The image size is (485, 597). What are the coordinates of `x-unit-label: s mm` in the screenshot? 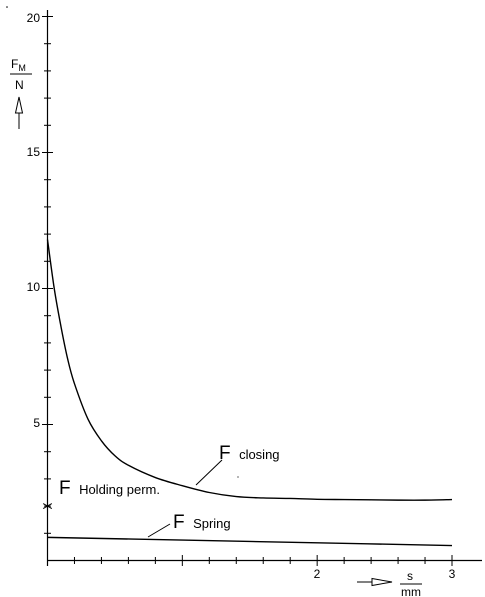 It's located at (389, 583).